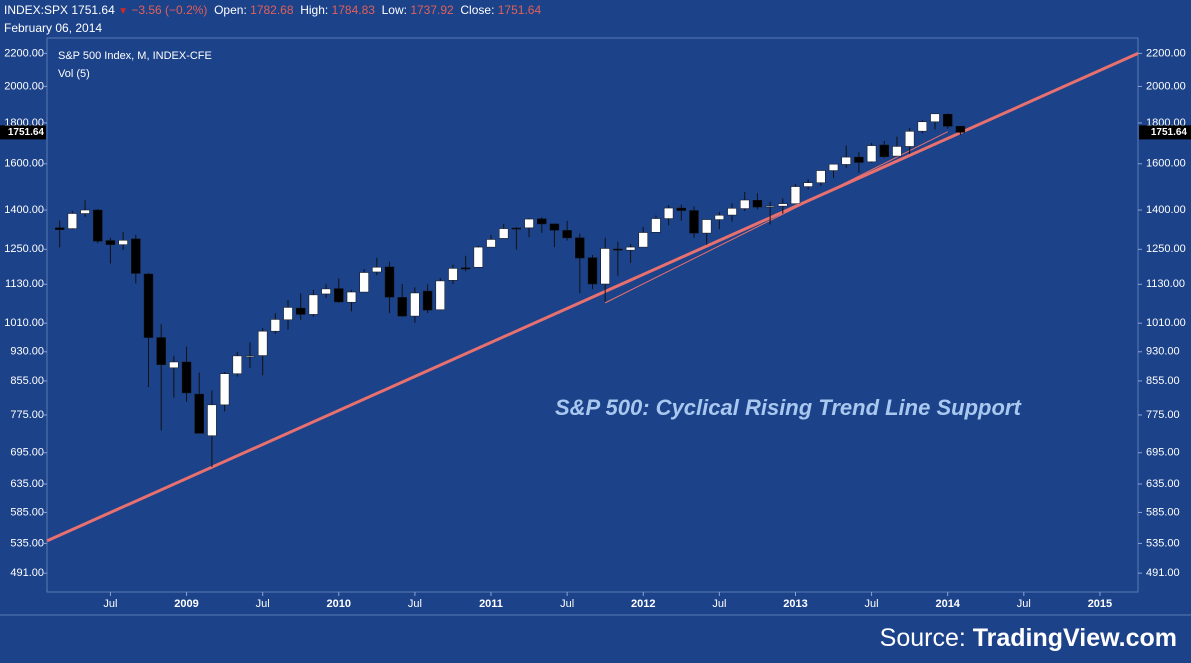 The height and width of the screenshot is (663, 1191). What do you see at coordinates (24, 284) in the screenshot?
I see `y-tick-label: 1130.00` at bounding box center [24, 284].